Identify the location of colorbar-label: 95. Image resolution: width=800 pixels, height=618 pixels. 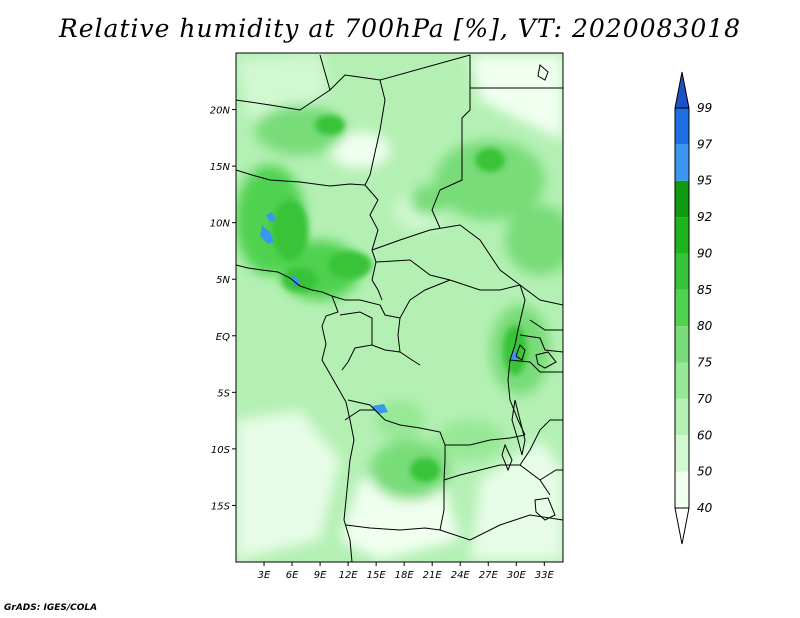
(704, 181).